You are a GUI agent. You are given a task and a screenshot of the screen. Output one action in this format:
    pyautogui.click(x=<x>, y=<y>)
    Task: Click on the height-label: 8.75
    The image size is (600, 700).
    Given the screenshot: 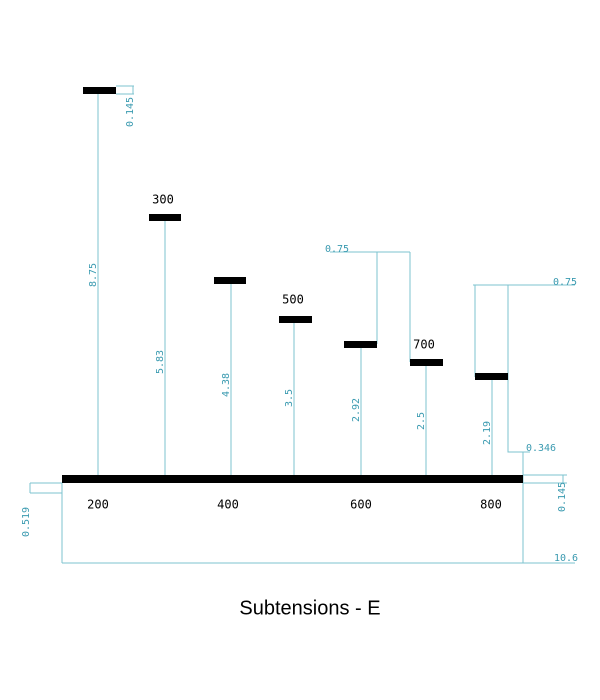 What is the action you would take?
    pyautogui.click(x=93, y=275)
    